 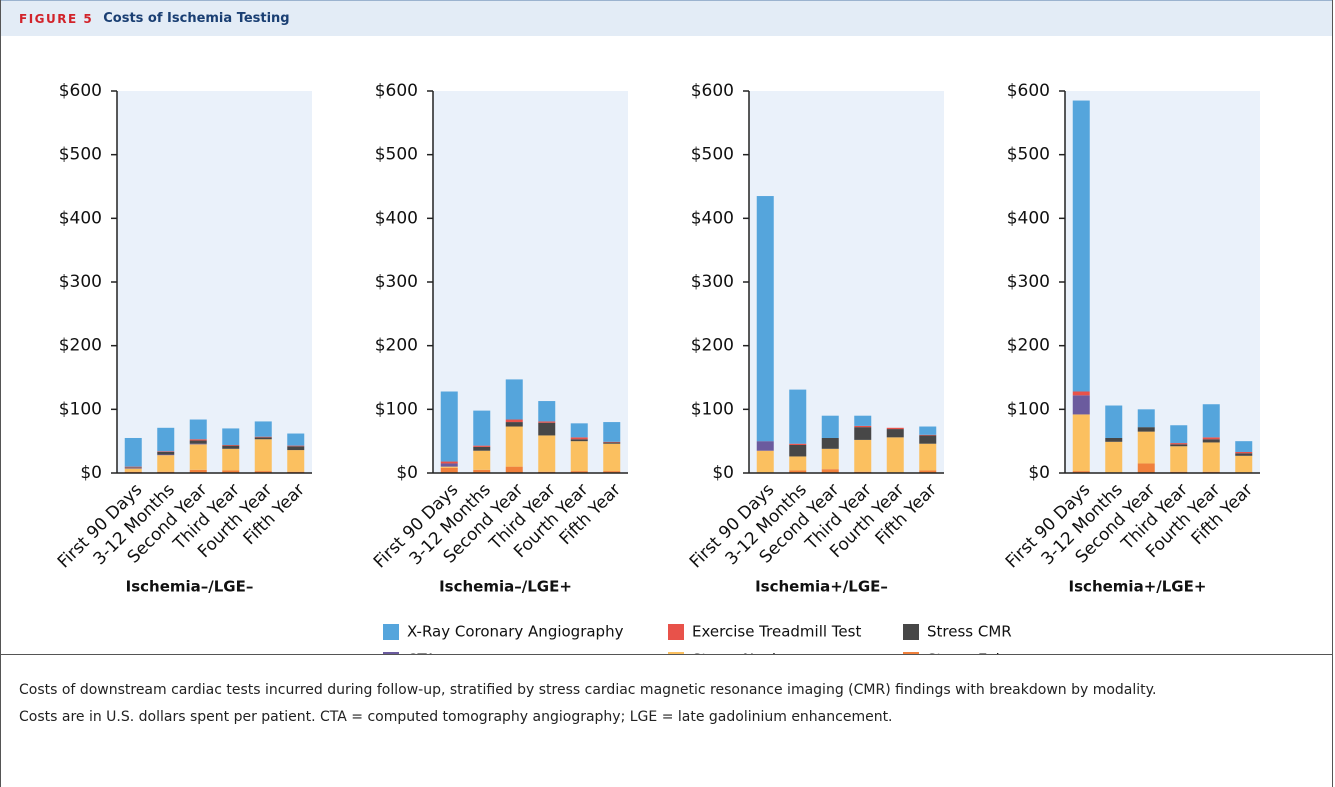 What do you see at coordinates (1028, 218) in the screenshot?
I see `y-tick-label: $400` at bounding box center [1028, 218].